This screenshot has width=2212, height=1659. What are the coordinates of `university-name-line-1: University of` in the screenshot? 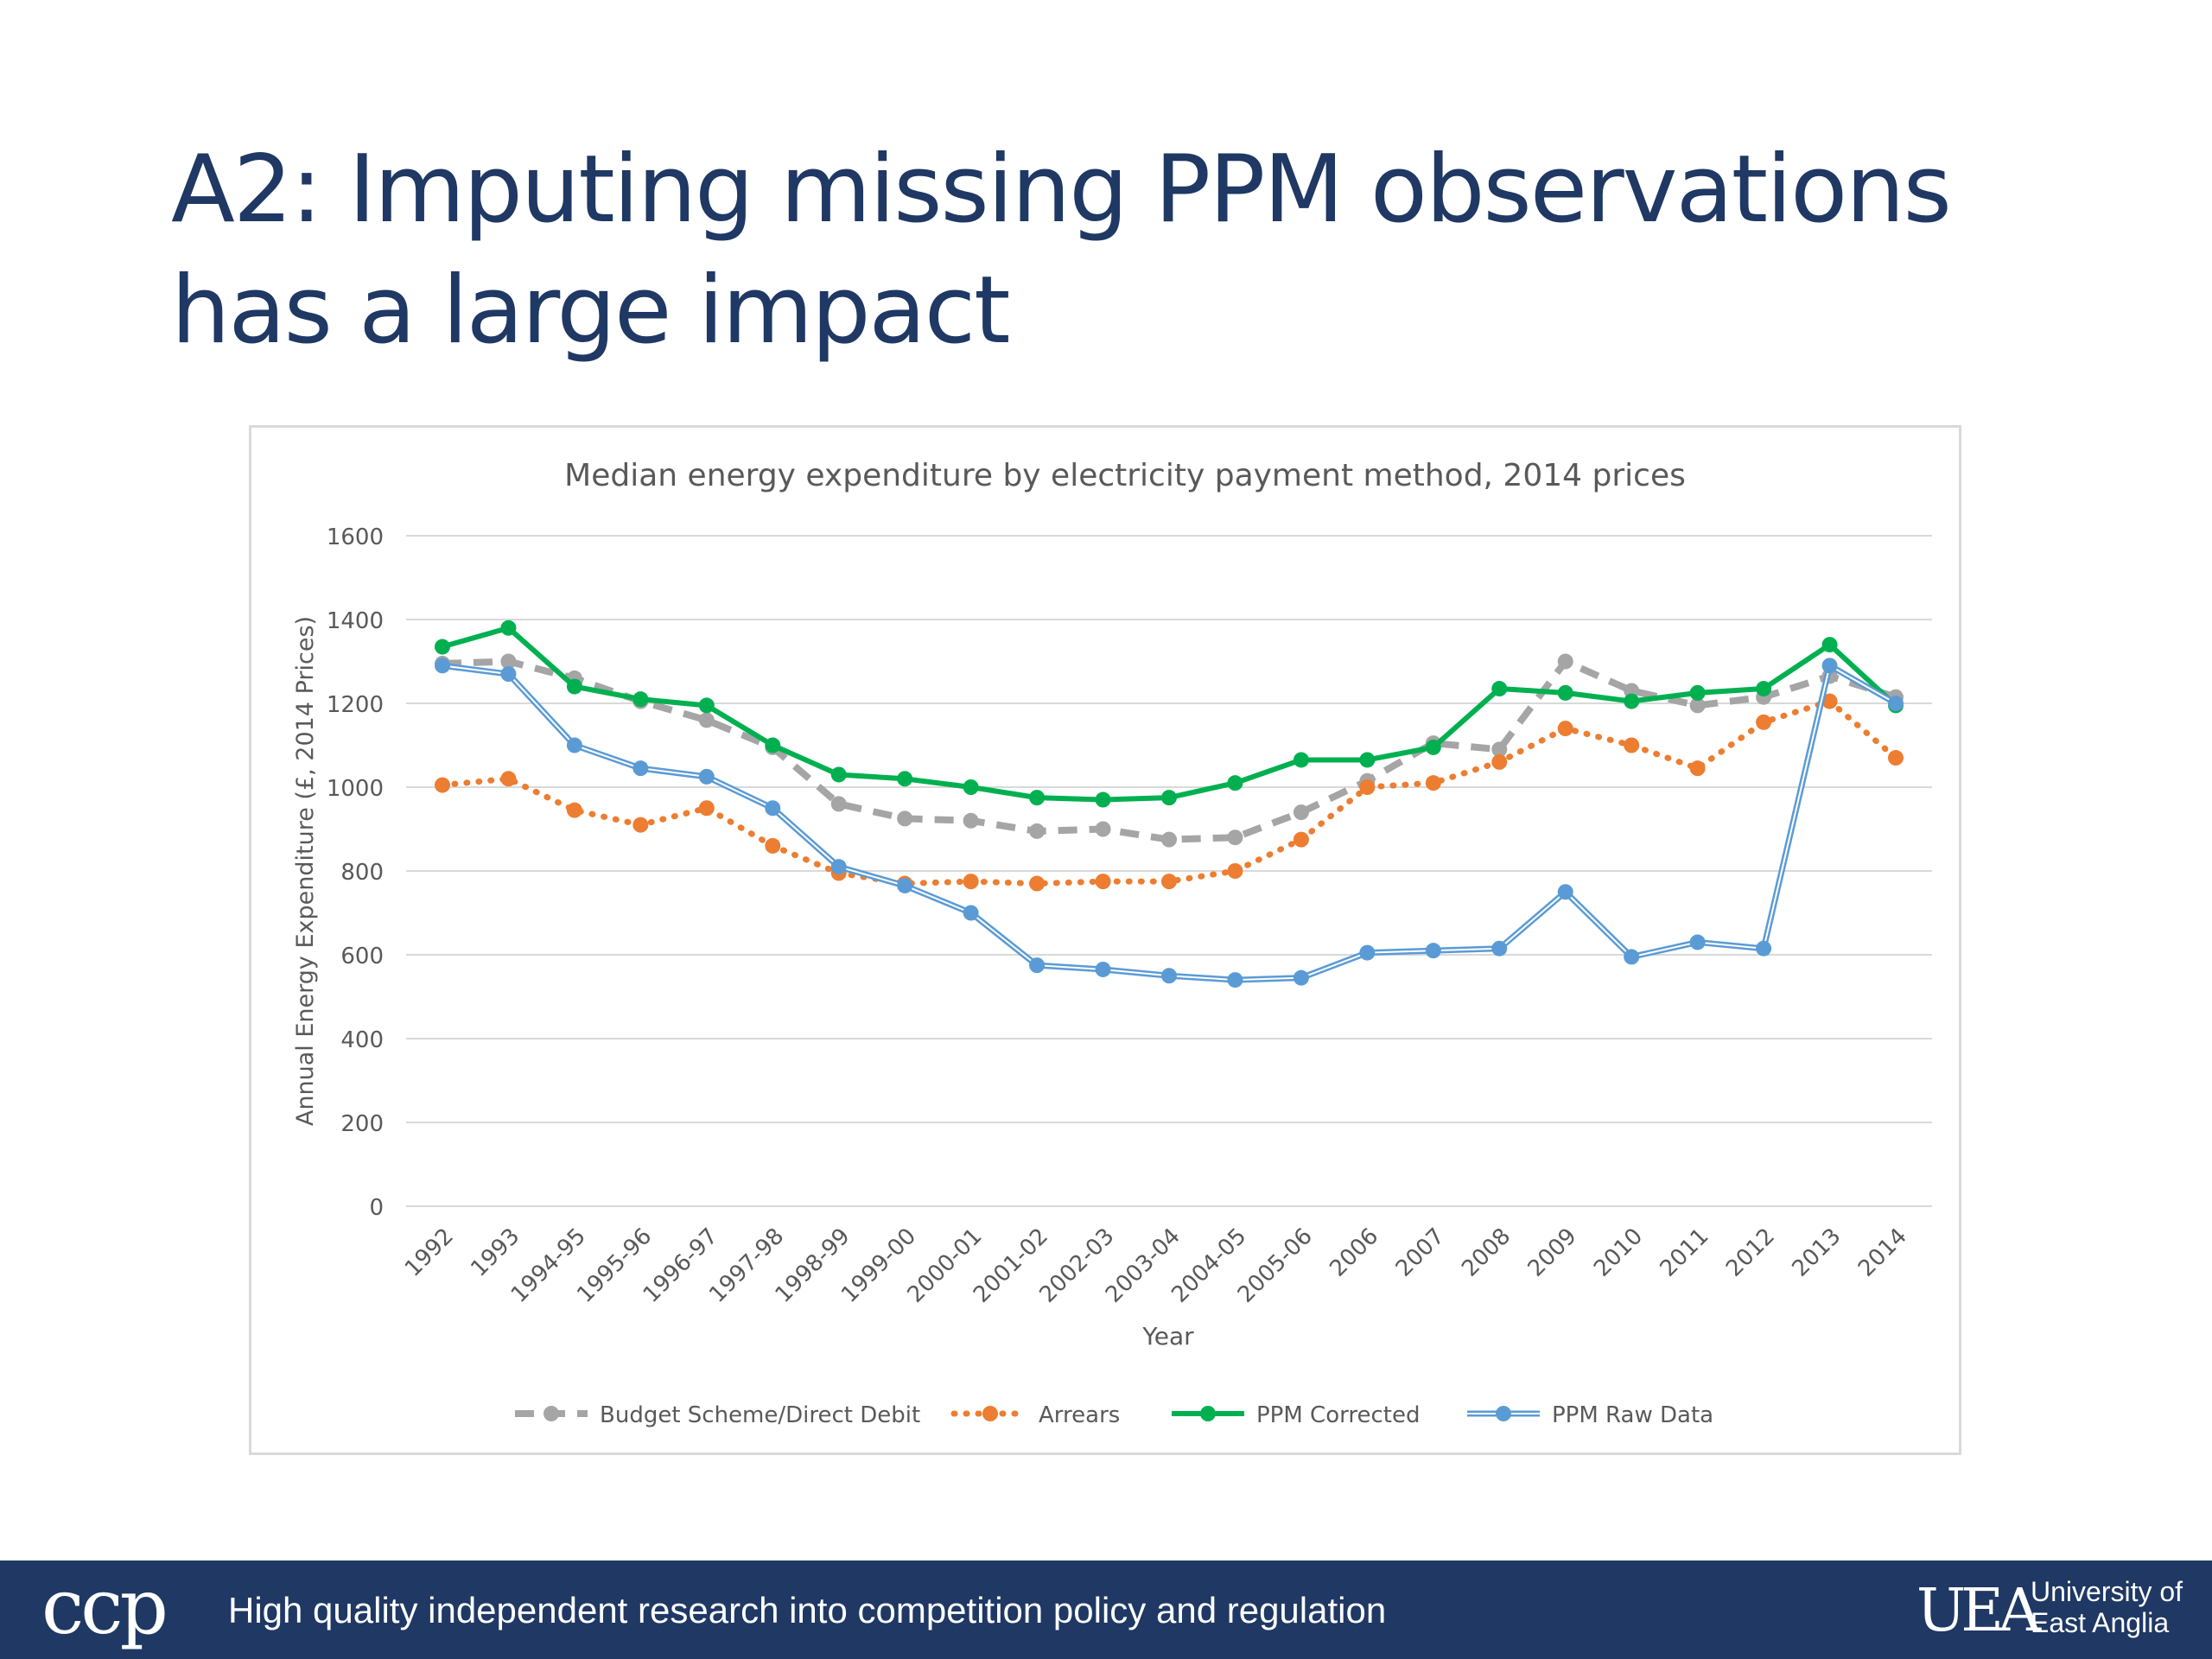 It's located at (2107, 1591).